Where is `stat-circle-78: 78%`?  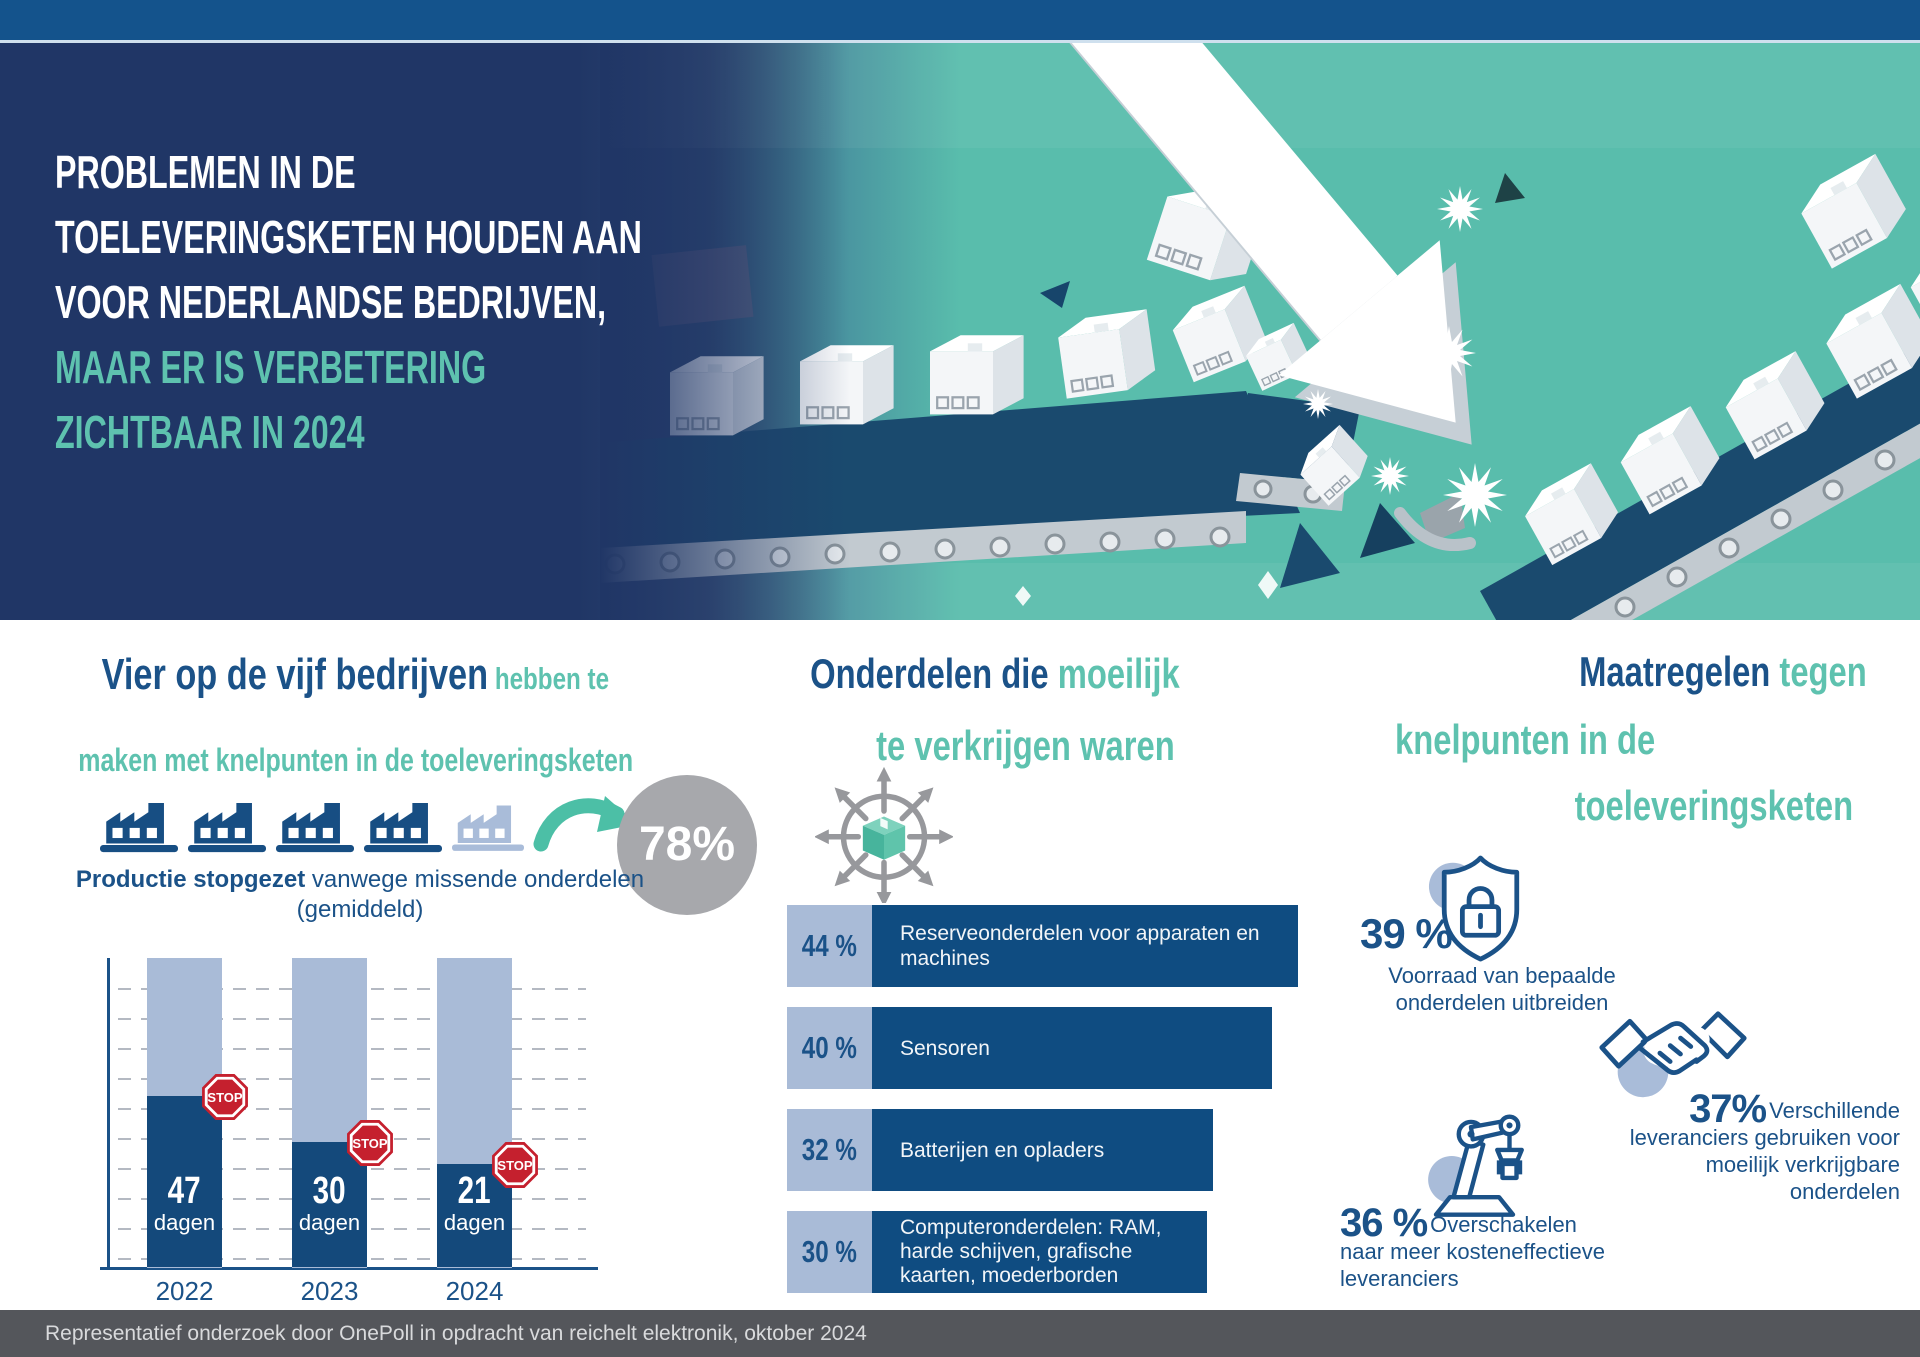
stat-circle-78: 78% is located at coordinates (687, 845).